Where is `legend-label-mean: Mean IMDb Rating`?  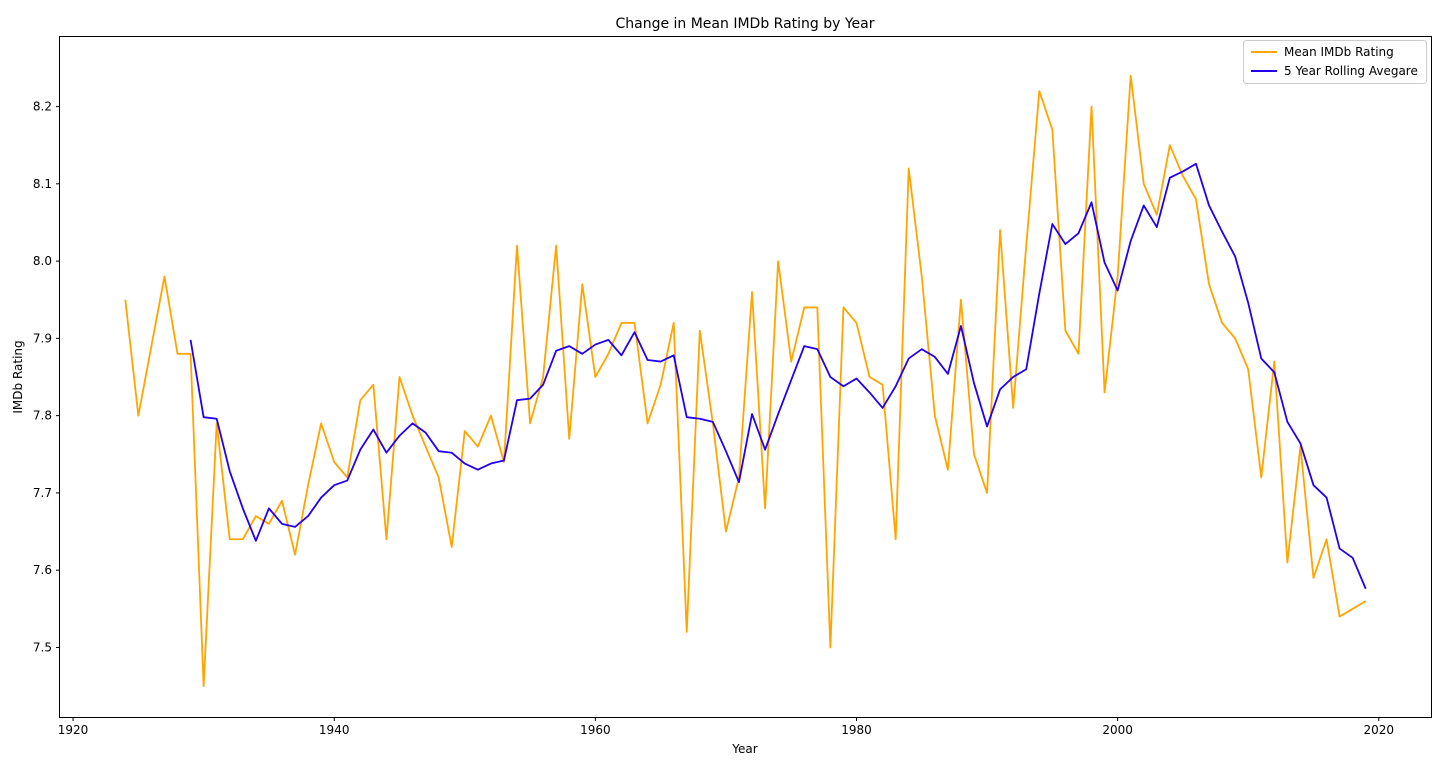 legend-label-mean: Mean IMDb Rating is located at coordinates (1339, 52).